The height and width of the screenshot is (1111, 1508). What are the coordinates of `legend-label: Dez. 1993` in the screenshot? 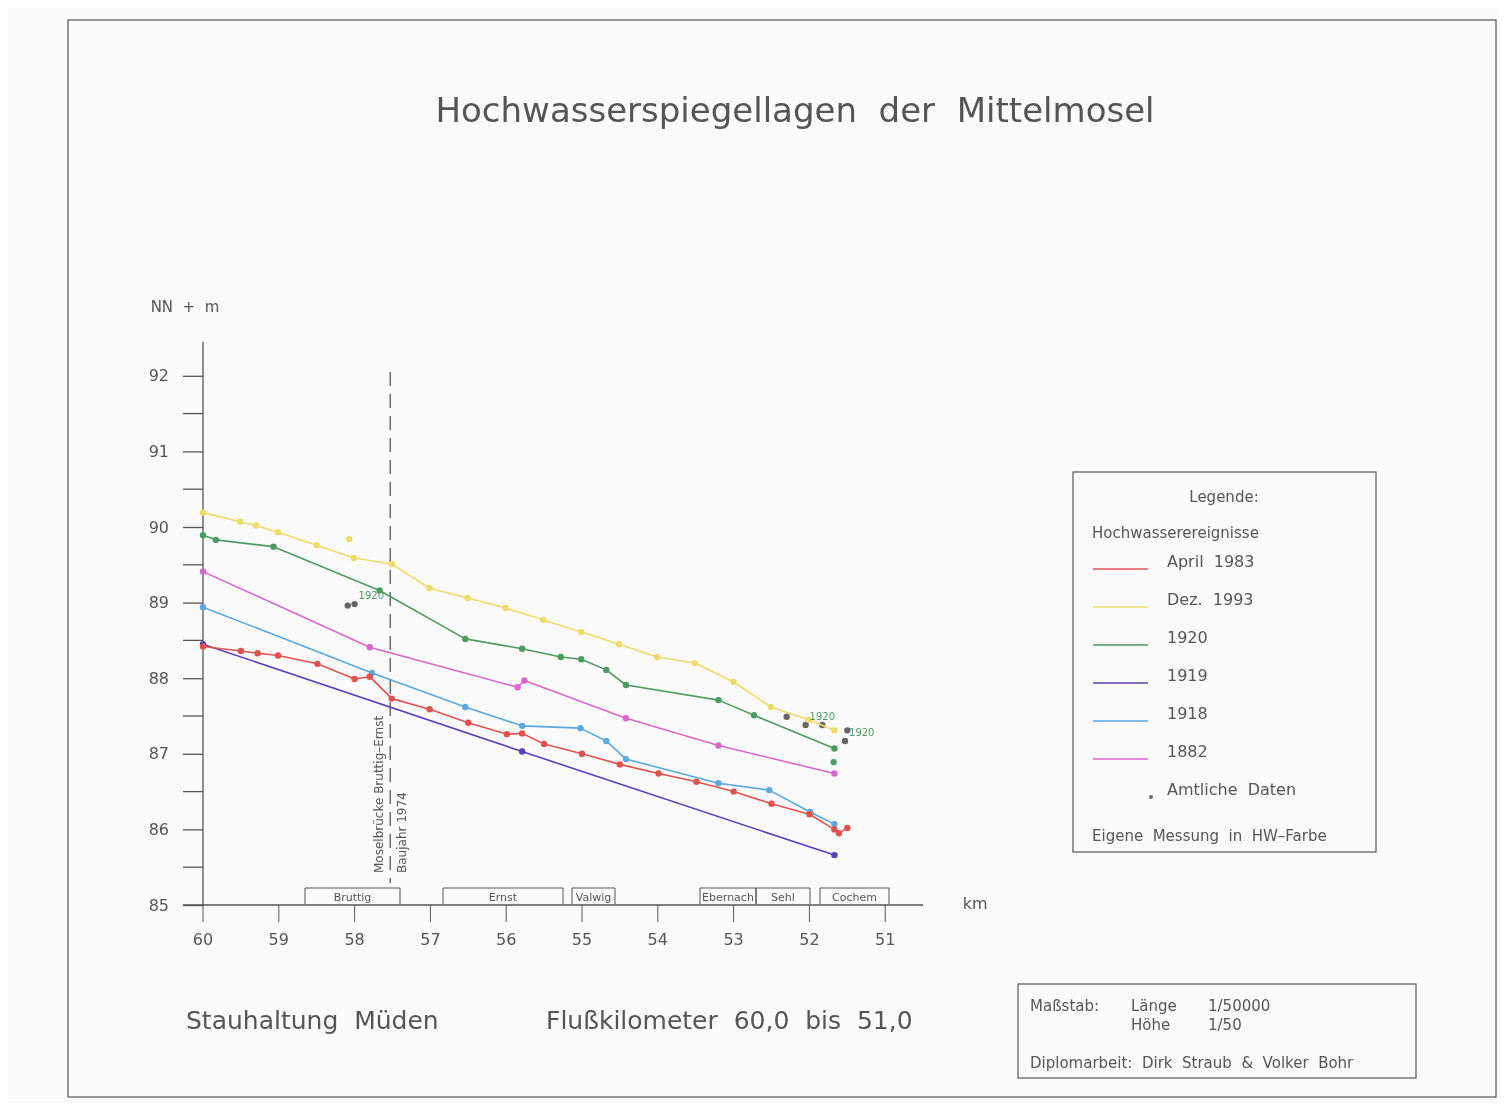 It's located at (1210, 599).